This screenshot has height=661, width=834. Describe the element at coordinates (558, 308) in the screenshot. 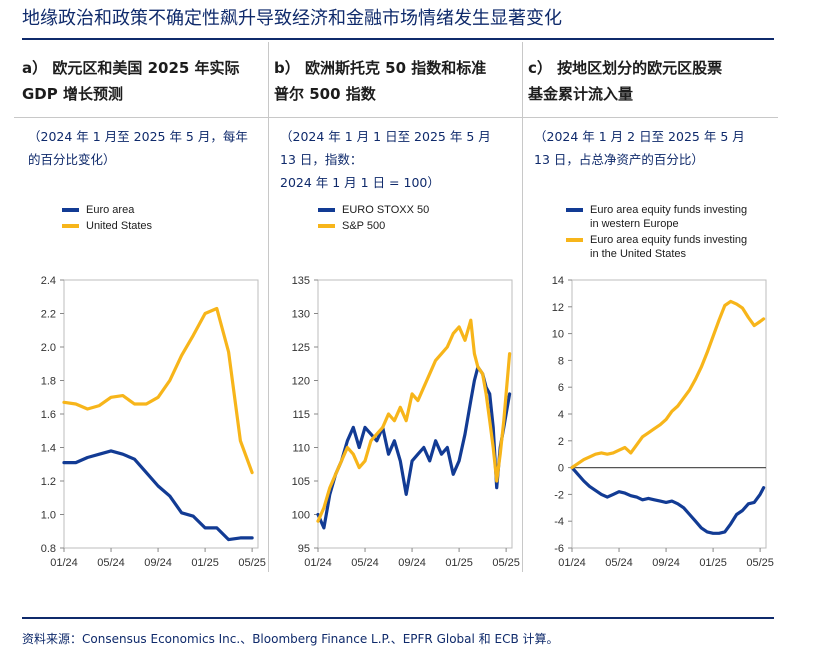

I see `y-tick-label: 12` at that location.